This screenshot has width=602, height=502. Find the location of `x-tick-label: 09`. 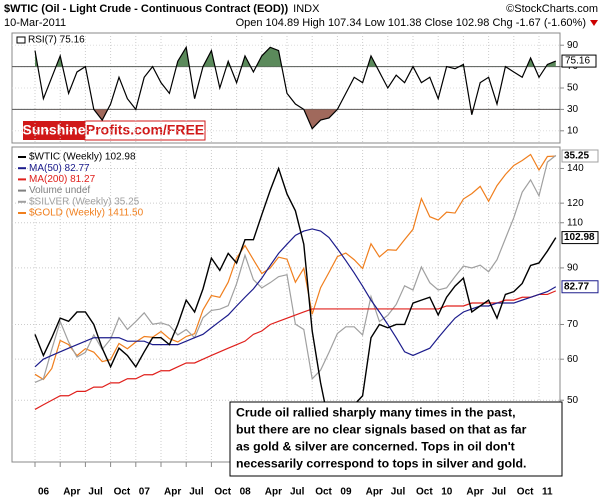

x-tick-label: 09 is located at coordinates (346, 492).